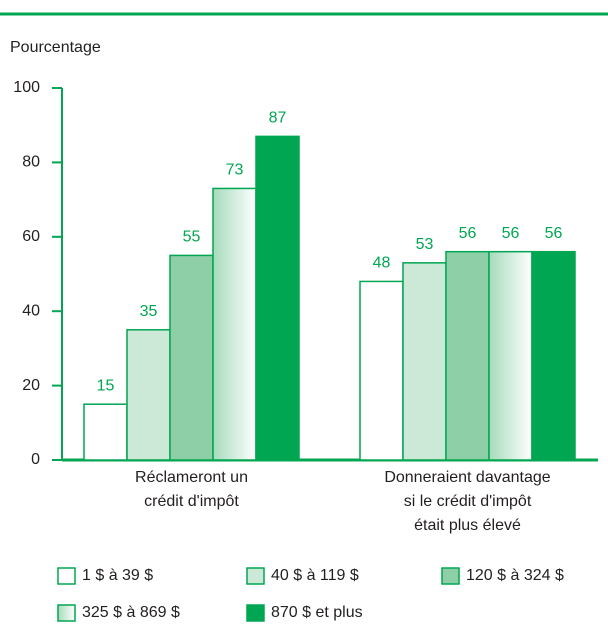 The image size is (608, 631). Describe the element at coordinates (382, 263) in the screenshot. I see `value-label: 48` at that location.